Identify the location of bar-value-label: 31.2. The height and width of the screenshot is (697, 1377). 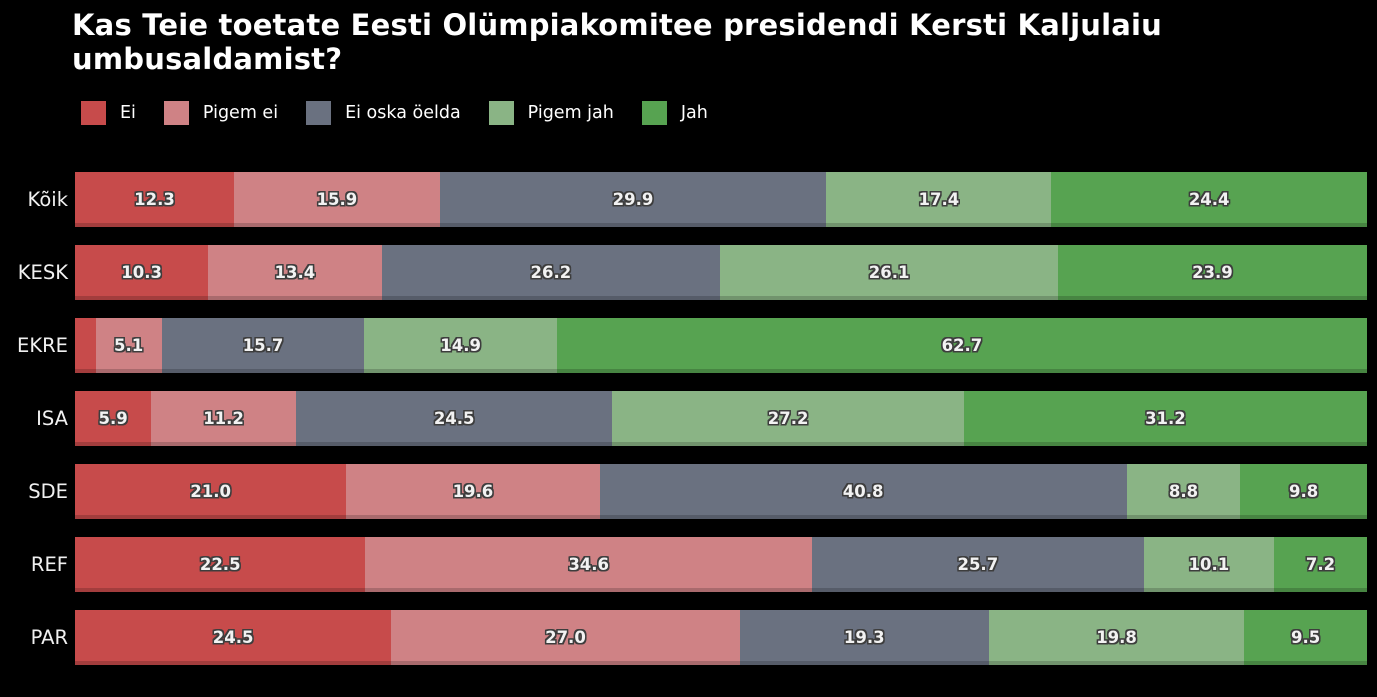
(1165, 418).